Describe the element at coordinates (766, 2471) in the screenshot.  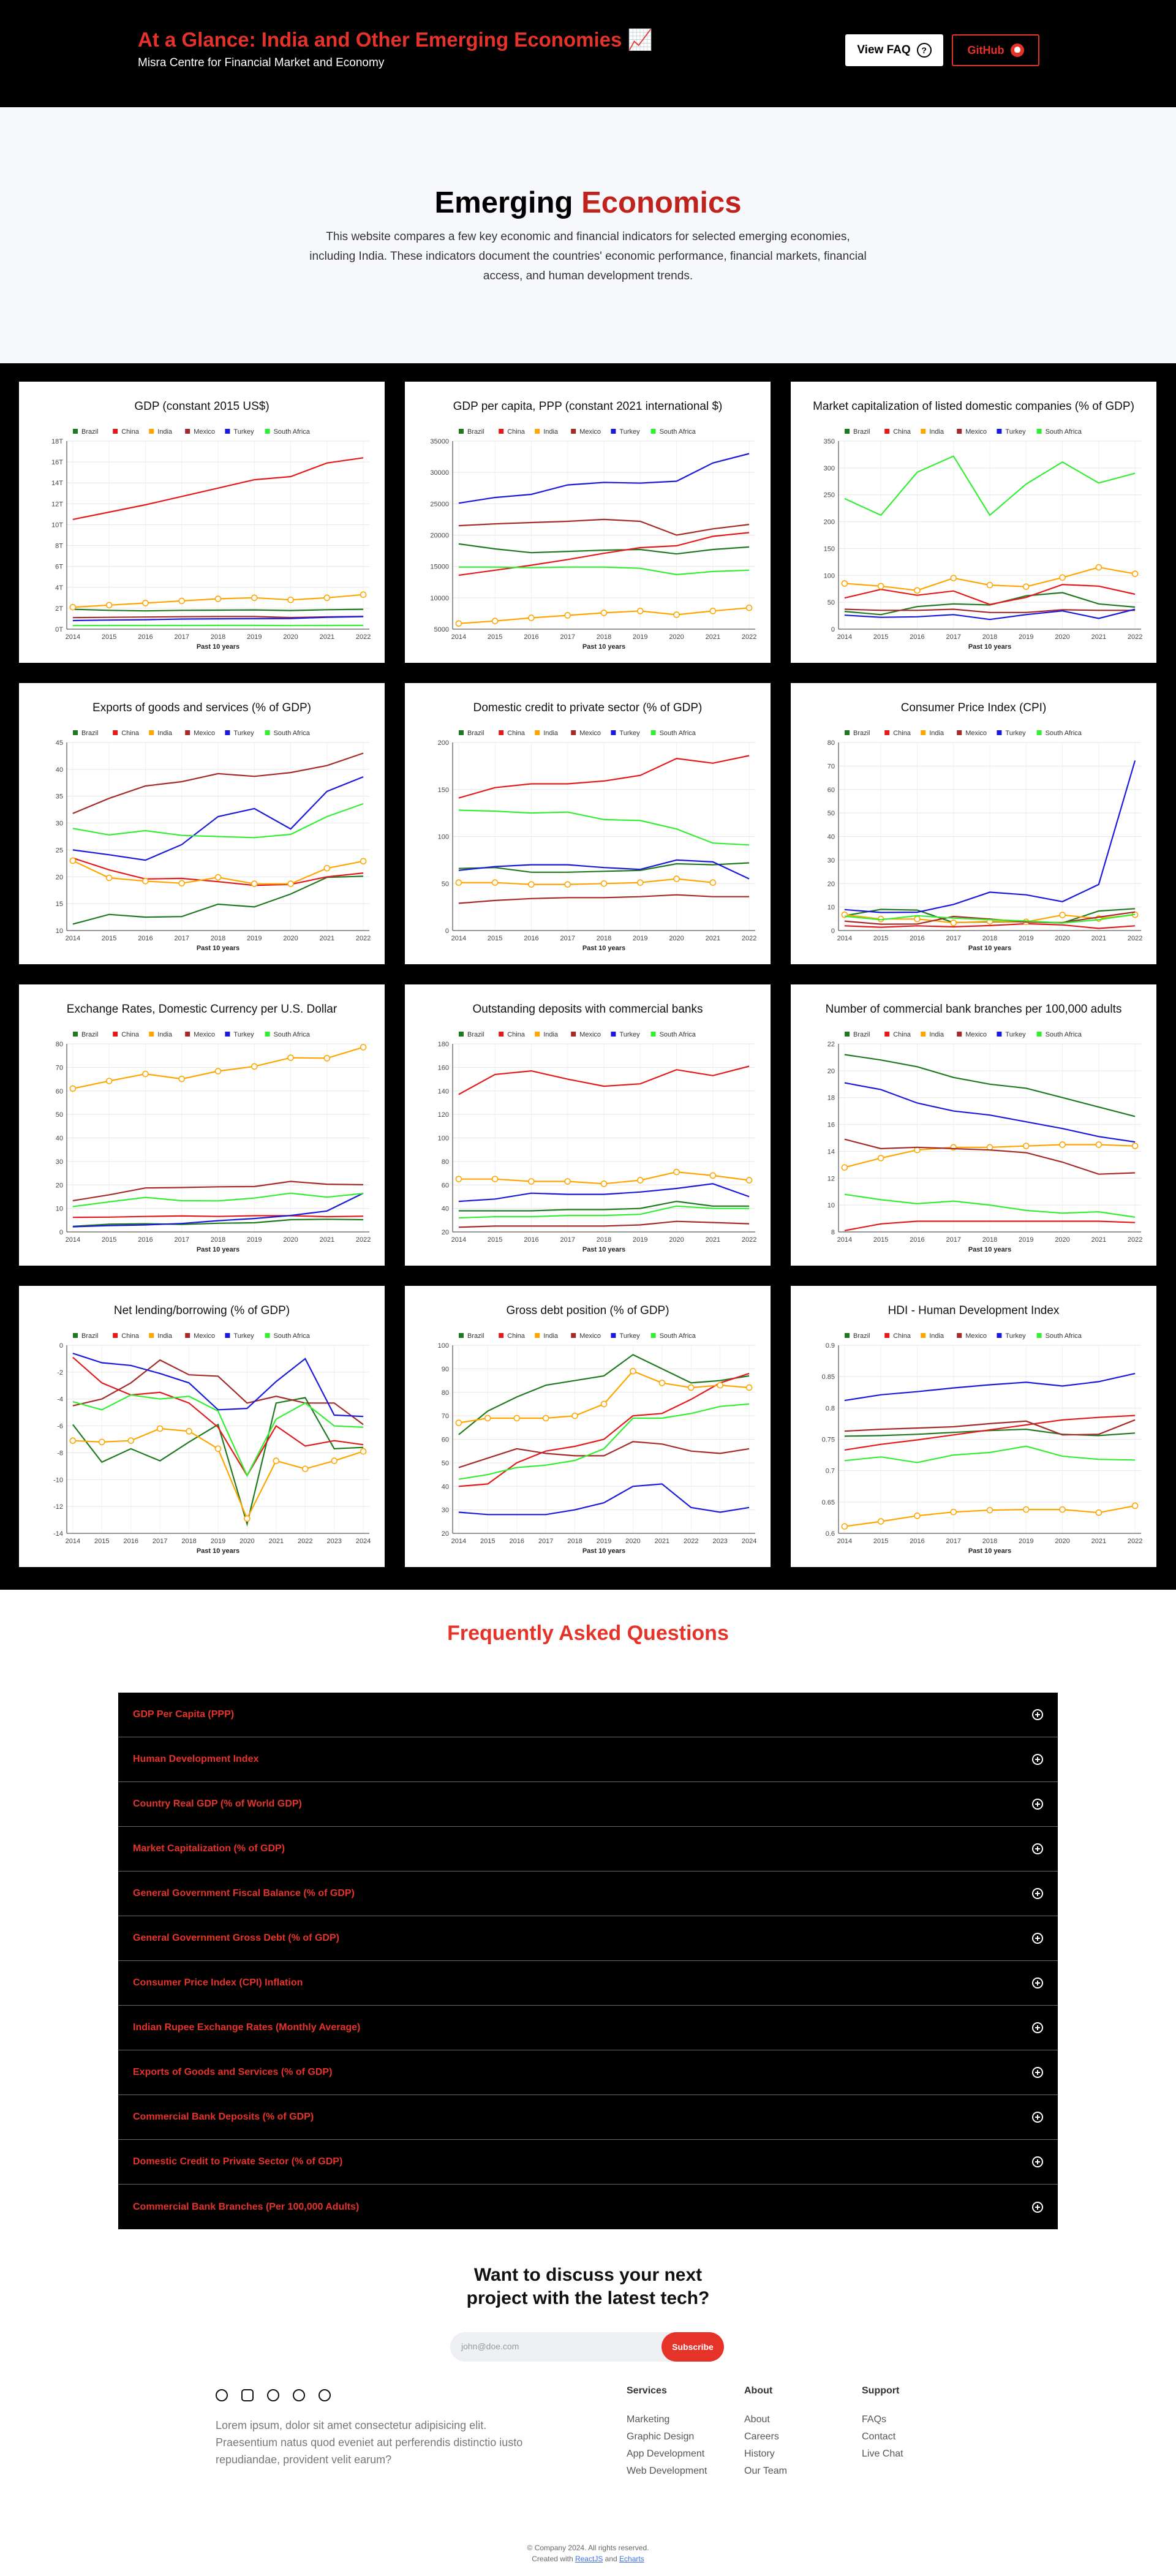
I see `footer-link: Our Team` at that location.